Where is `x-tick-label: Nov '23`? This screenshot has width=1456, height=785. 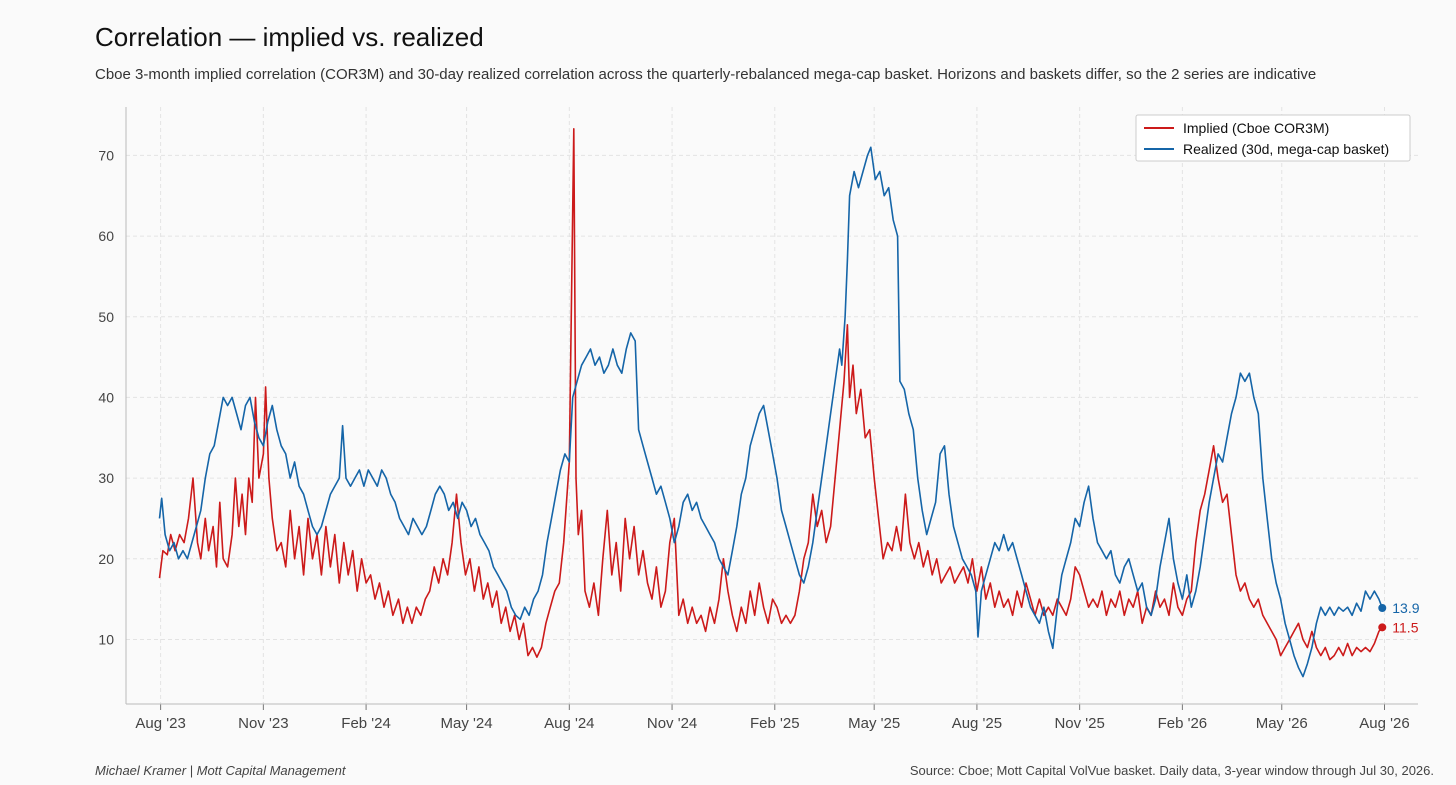
x-tick-label: Nov '23 is located at coordinates (263, 723).